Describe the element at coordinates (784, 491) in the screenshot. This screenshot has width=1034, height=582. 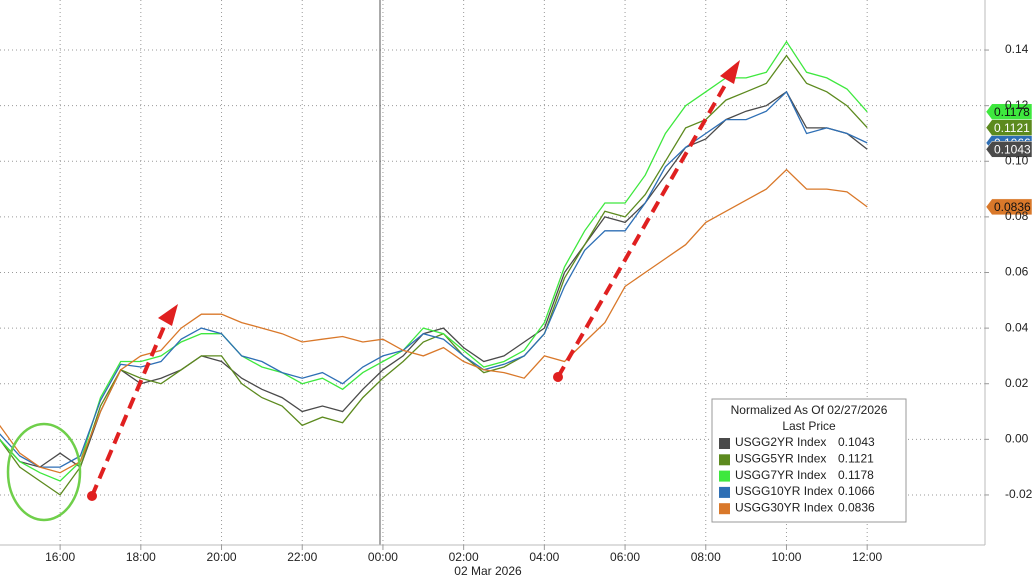
I see `legend-name: USGG10YR Index` at that location.